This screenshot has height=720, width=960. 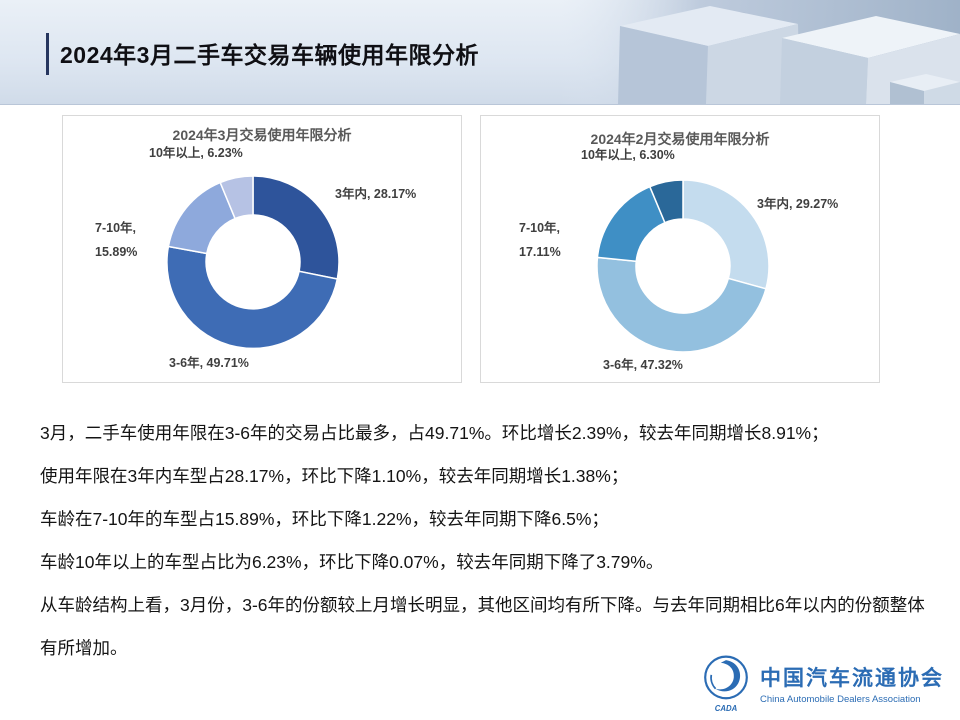 I want to click on donut-chart-march, so click(x=253, y=262).